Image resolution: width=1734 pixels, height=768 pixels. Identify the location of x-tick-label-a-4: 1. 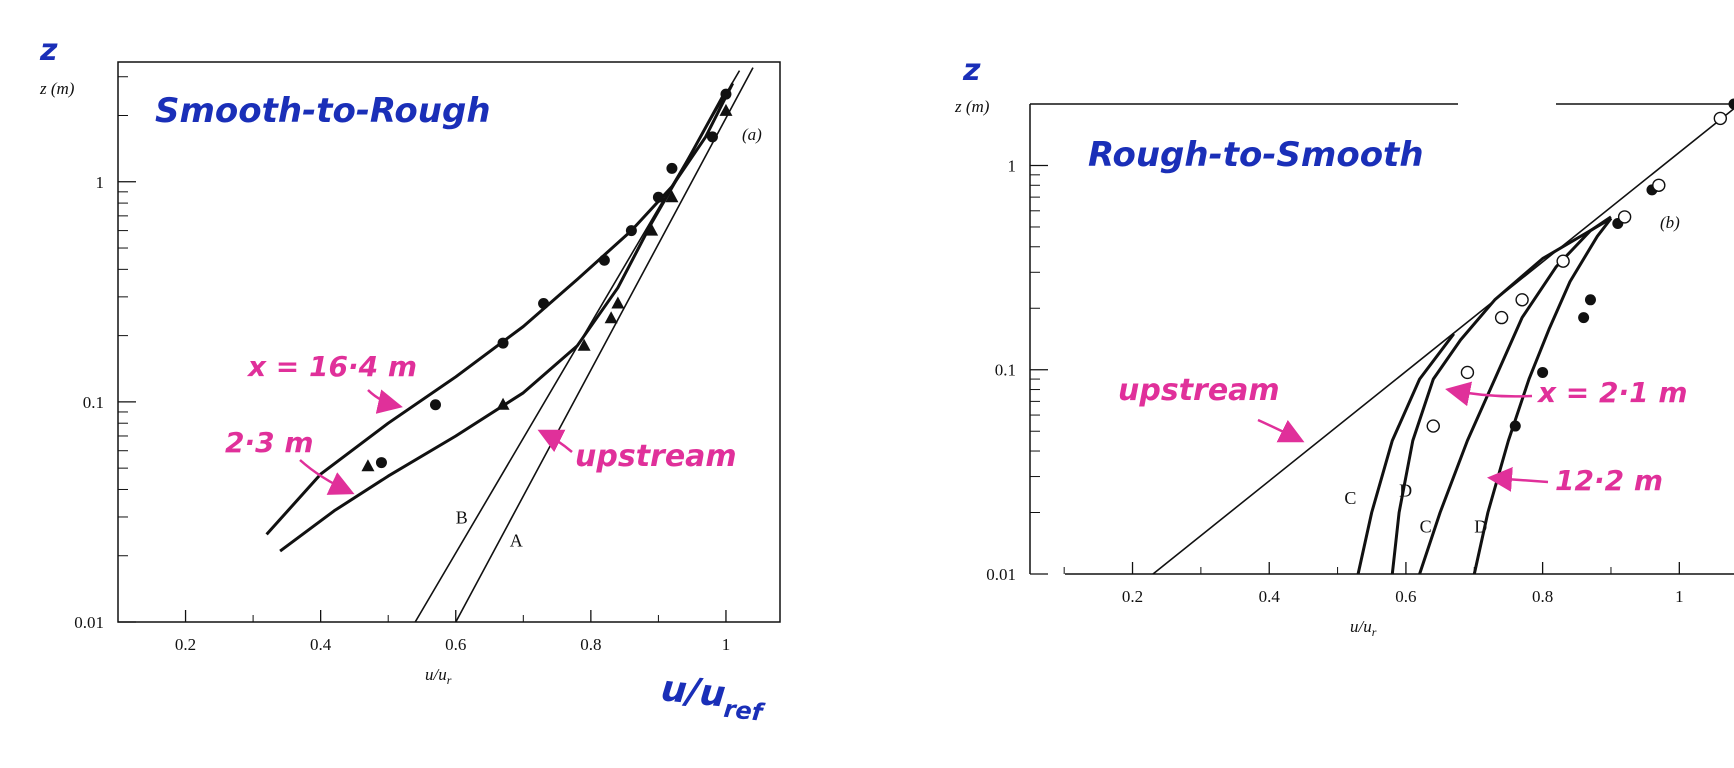
(726, 644).